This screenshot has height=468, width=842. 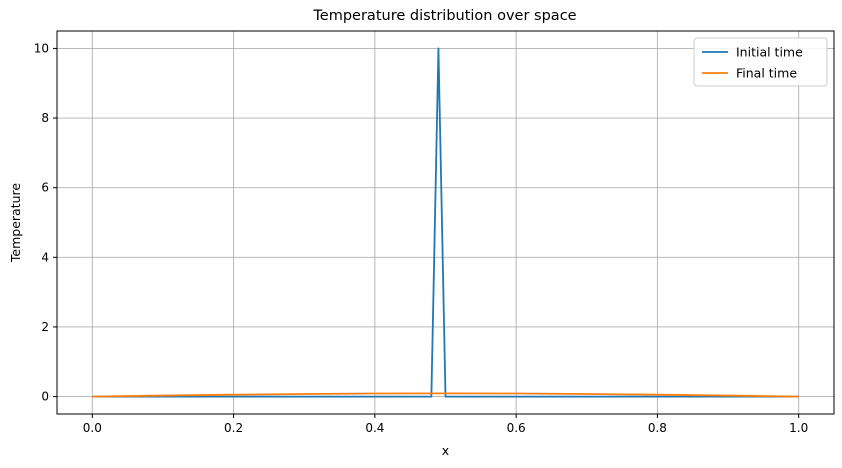 I want to click on y-tick-label: 4, so click(x=45, y=257).